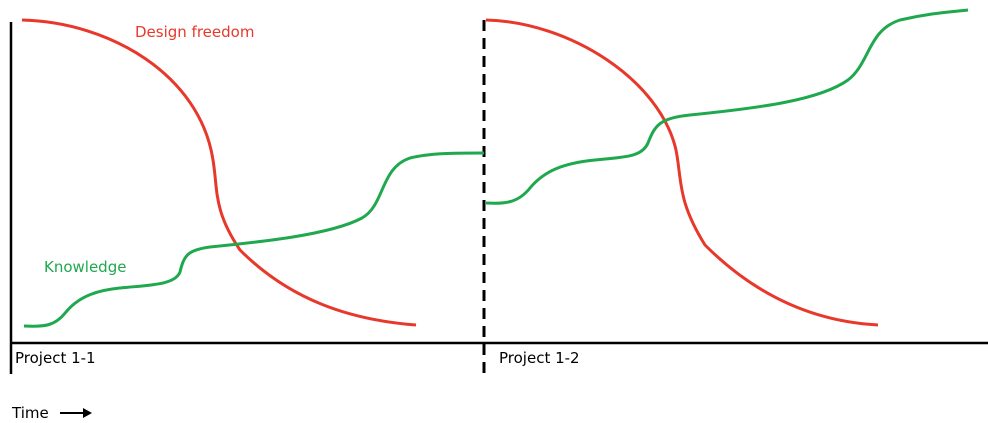 This screenshot has width=988, height=423. I want to click on design-freedom-label: Design freedom, so click(195, 32).